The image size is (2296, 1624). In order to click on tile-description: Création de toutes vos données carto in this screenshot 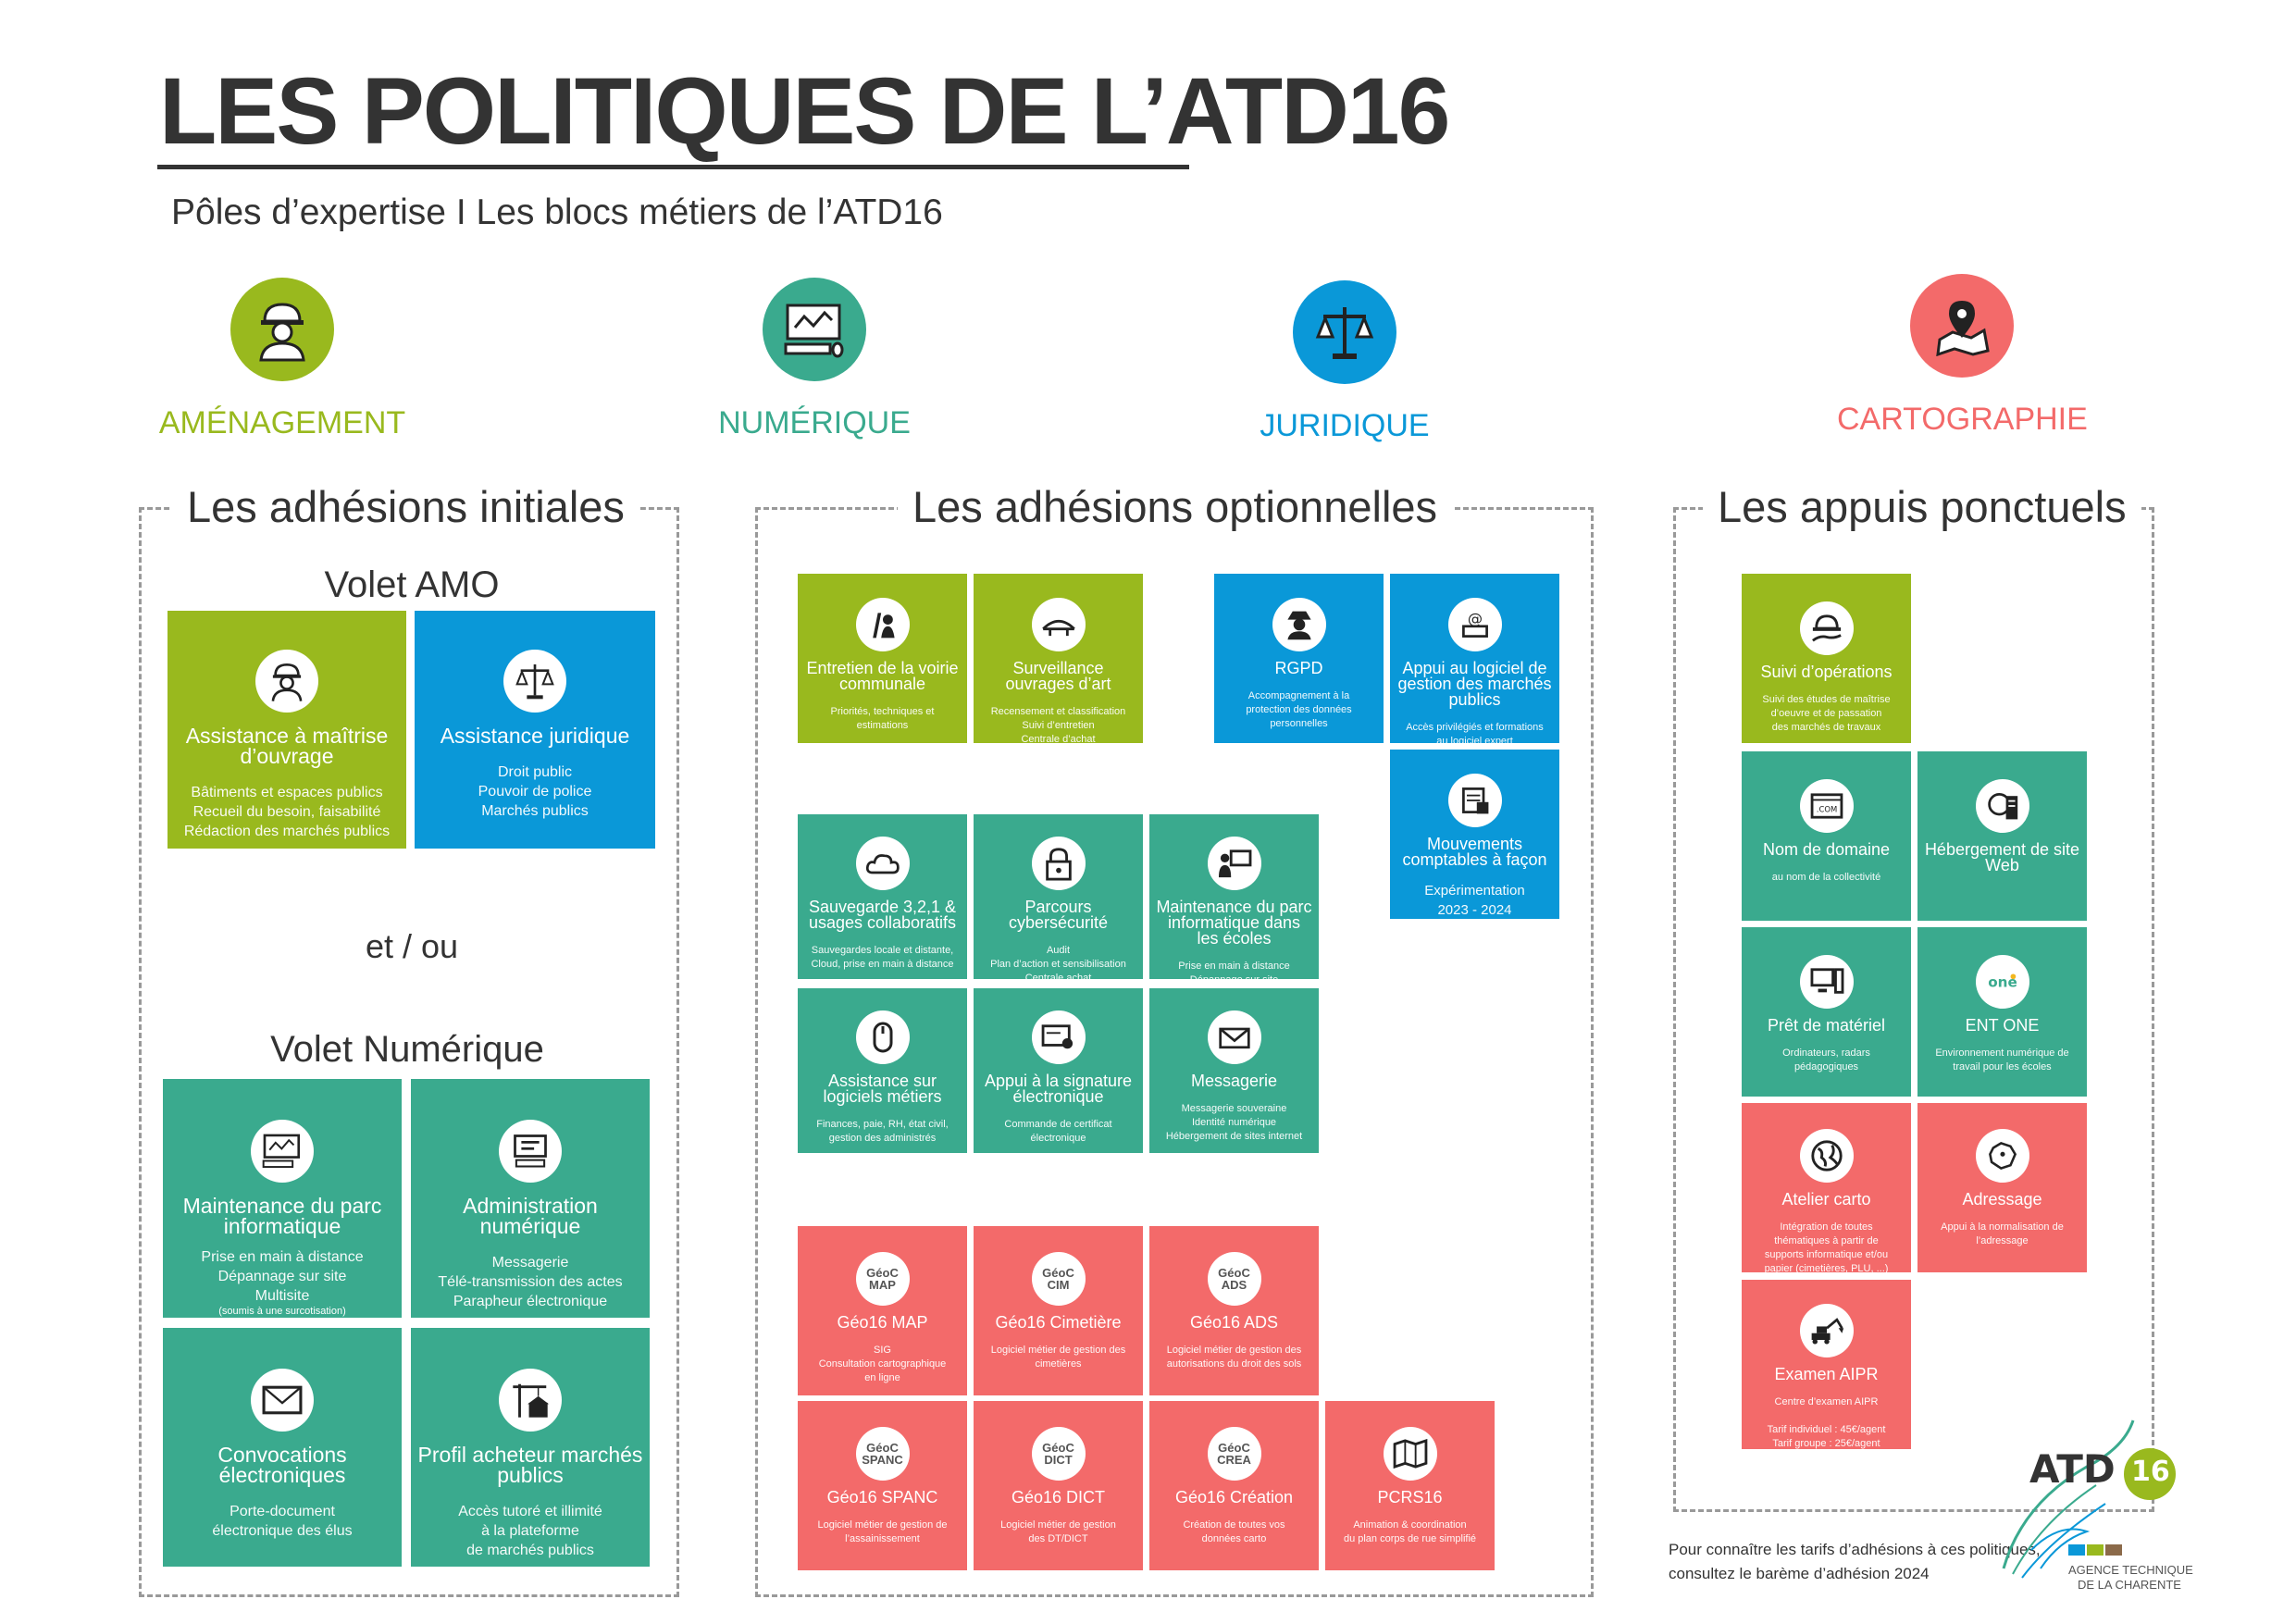, I will do `click(1234, 1531)`.